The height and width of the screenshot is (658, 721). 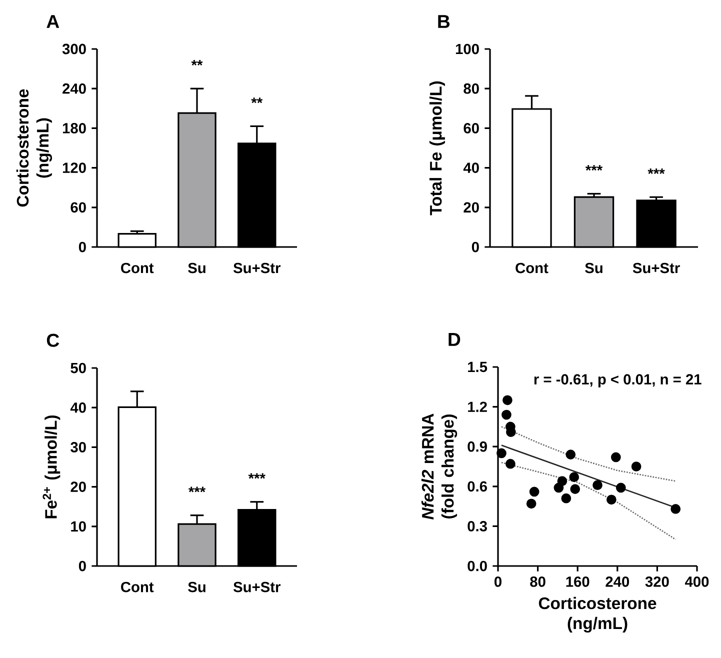 What do you see at coordinates (444, 21) in the screenshot?
I see `chart-title: B` at bounding box center [444, 21].